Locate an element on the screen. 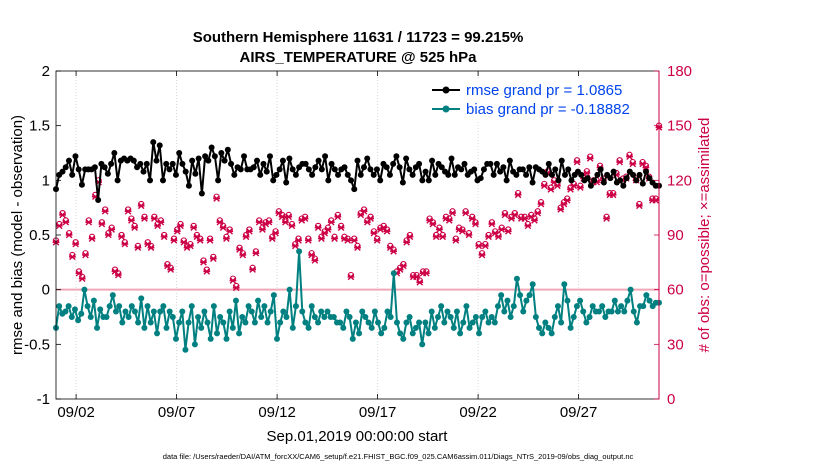  y-left-tick-label: -1 is located at coordinates (43, 399).